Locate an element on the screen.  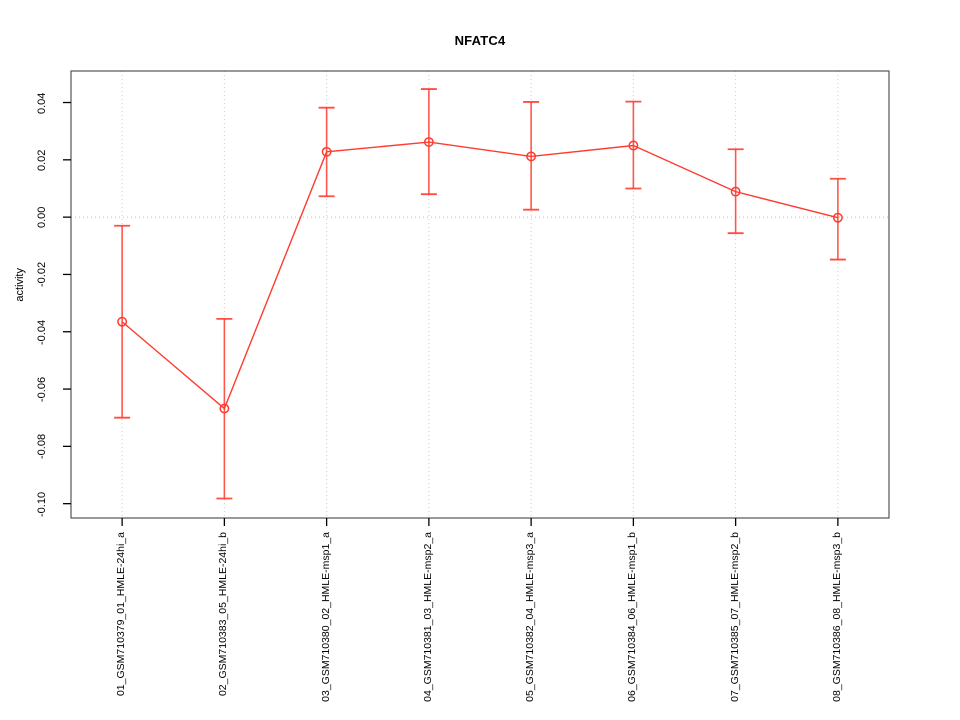
x-tick-label: 08_GSM710386_08_HMLE-msp3_b is located at coordinates (836, 617).